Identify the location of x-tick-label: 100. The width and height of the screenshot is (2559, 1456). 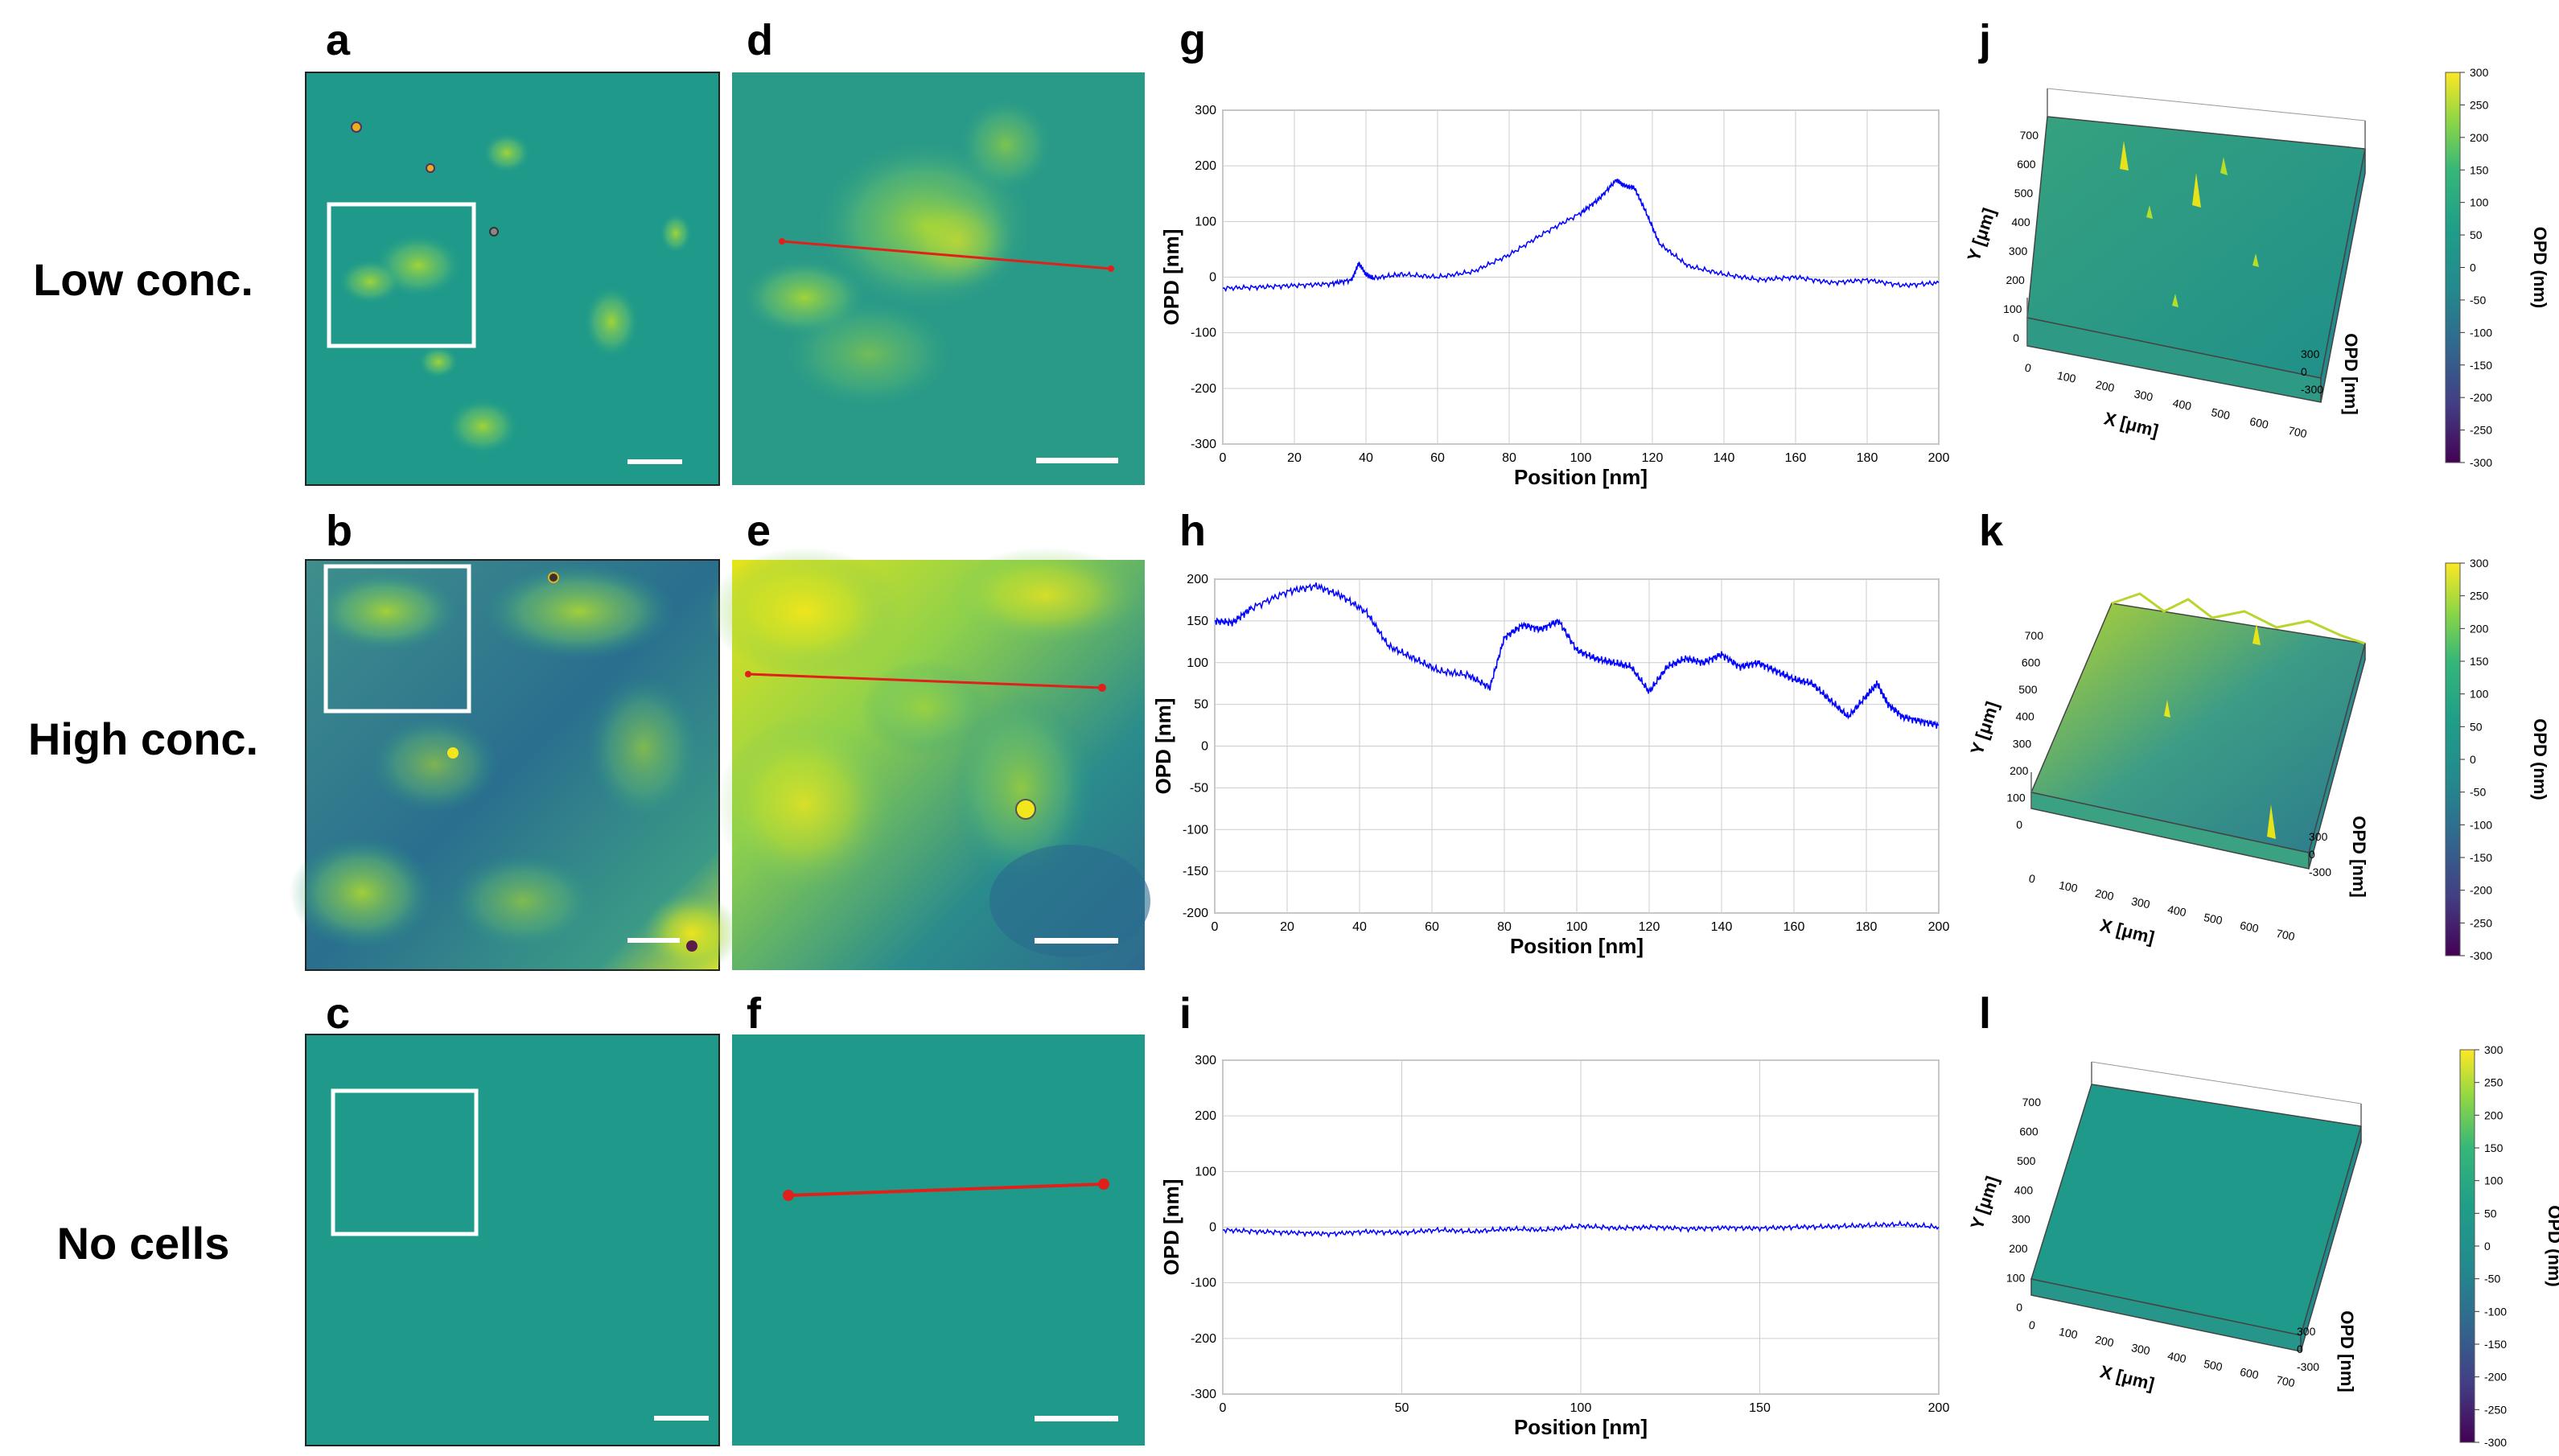
(1577, 927).